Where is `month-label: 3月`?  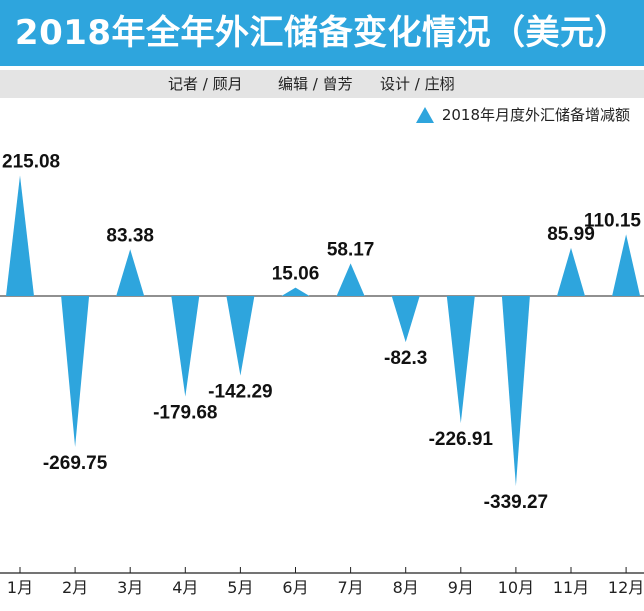
month-label: 3月 is located at coordinates (130, 587).